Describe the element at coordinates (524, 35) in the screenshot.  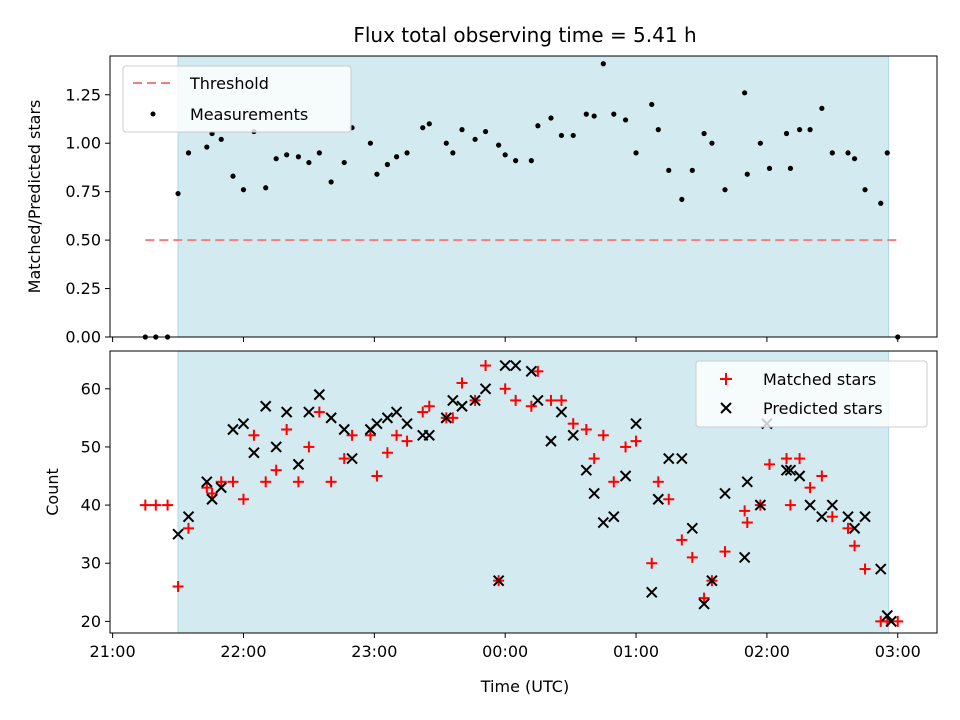
I see `chart-title: Flux total observing time = 5.41 h` at that location.